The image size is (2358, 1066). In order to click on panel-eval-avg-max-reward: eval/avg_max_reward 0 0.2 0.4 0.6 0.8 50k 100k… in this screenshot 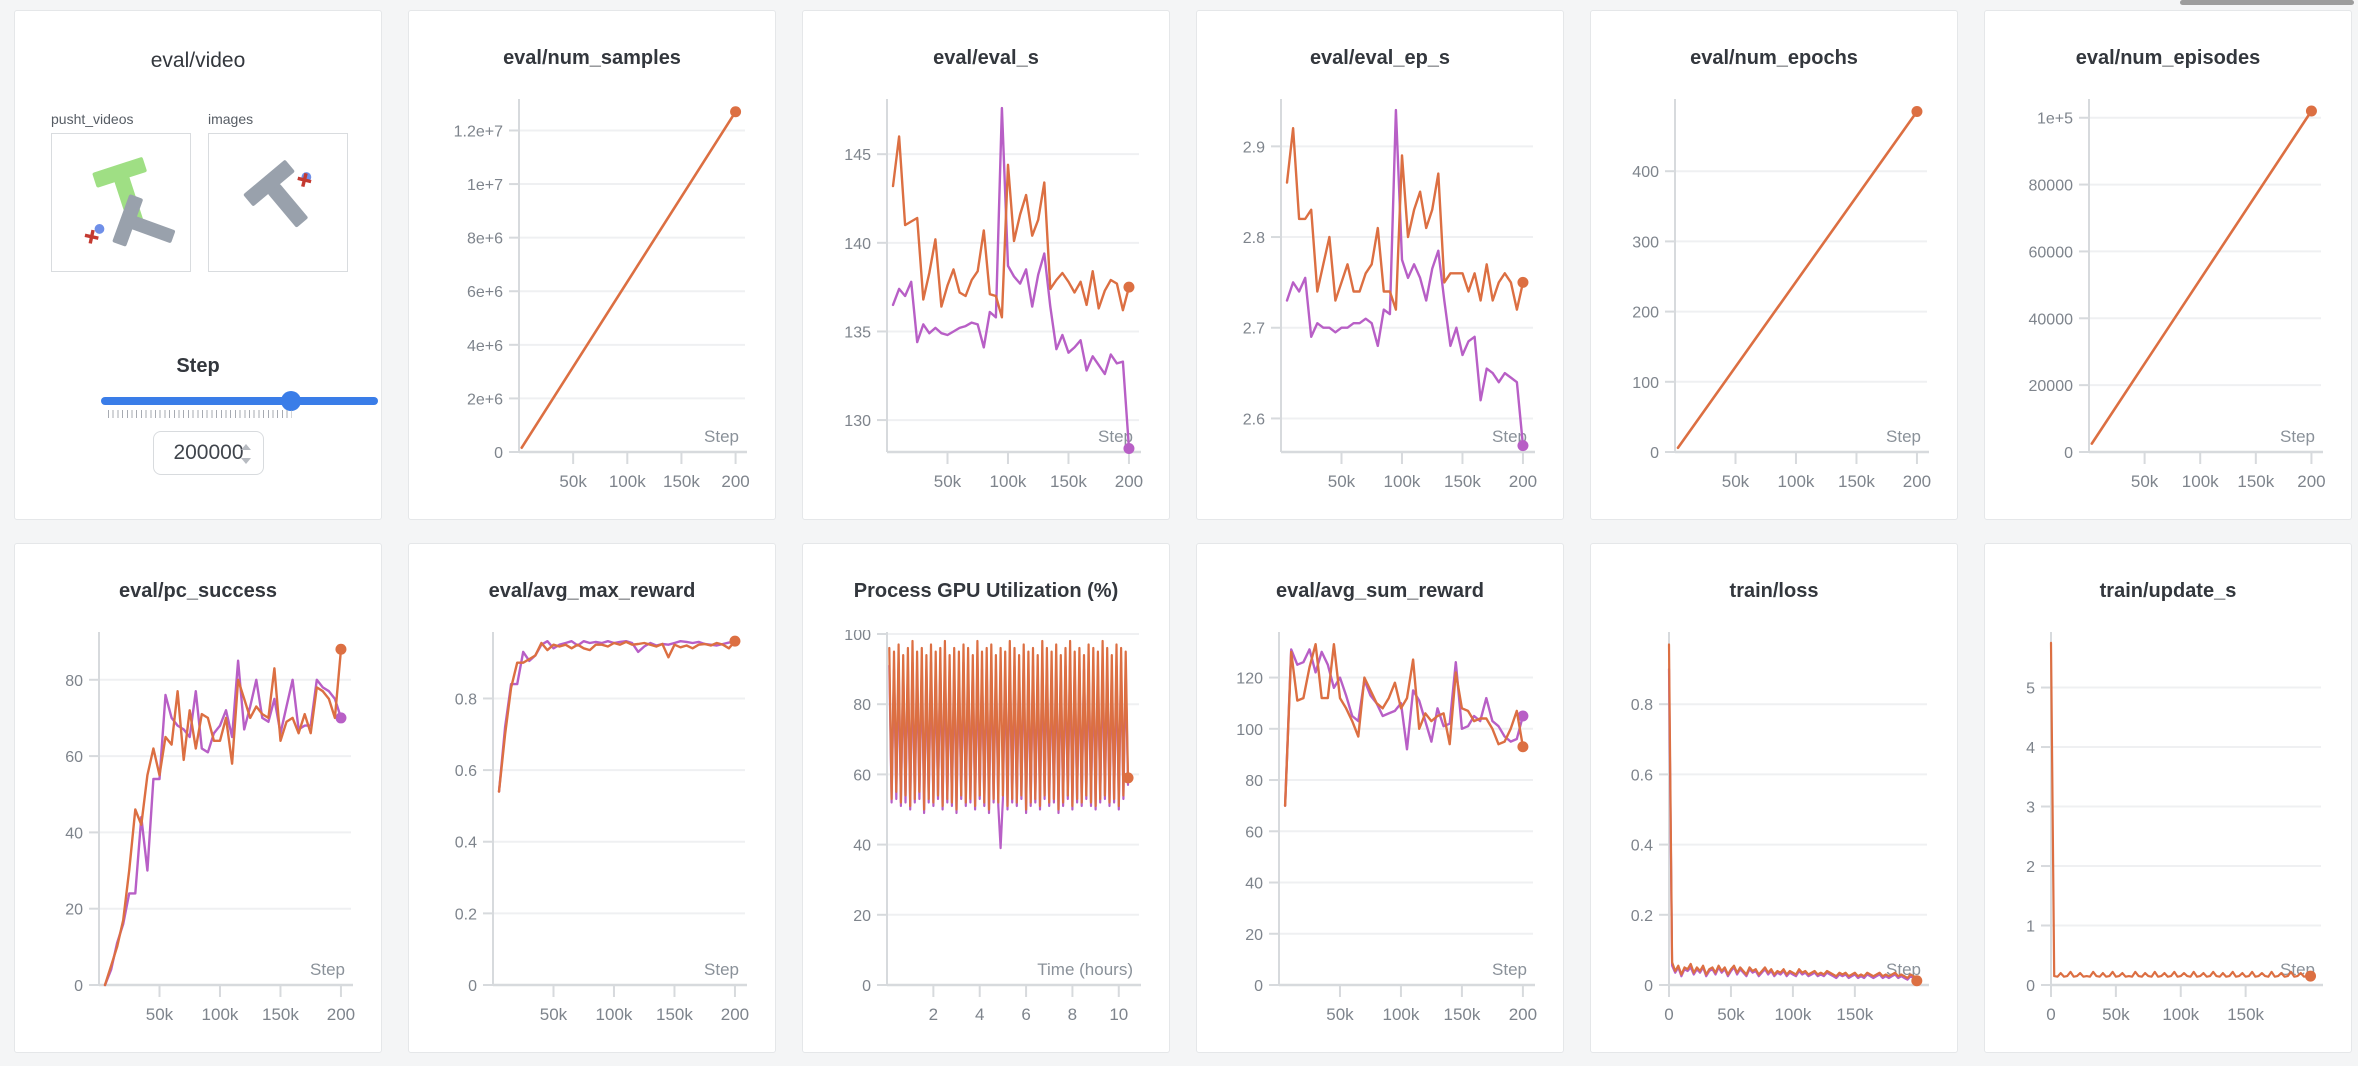, I will do `click(592, 798)`.